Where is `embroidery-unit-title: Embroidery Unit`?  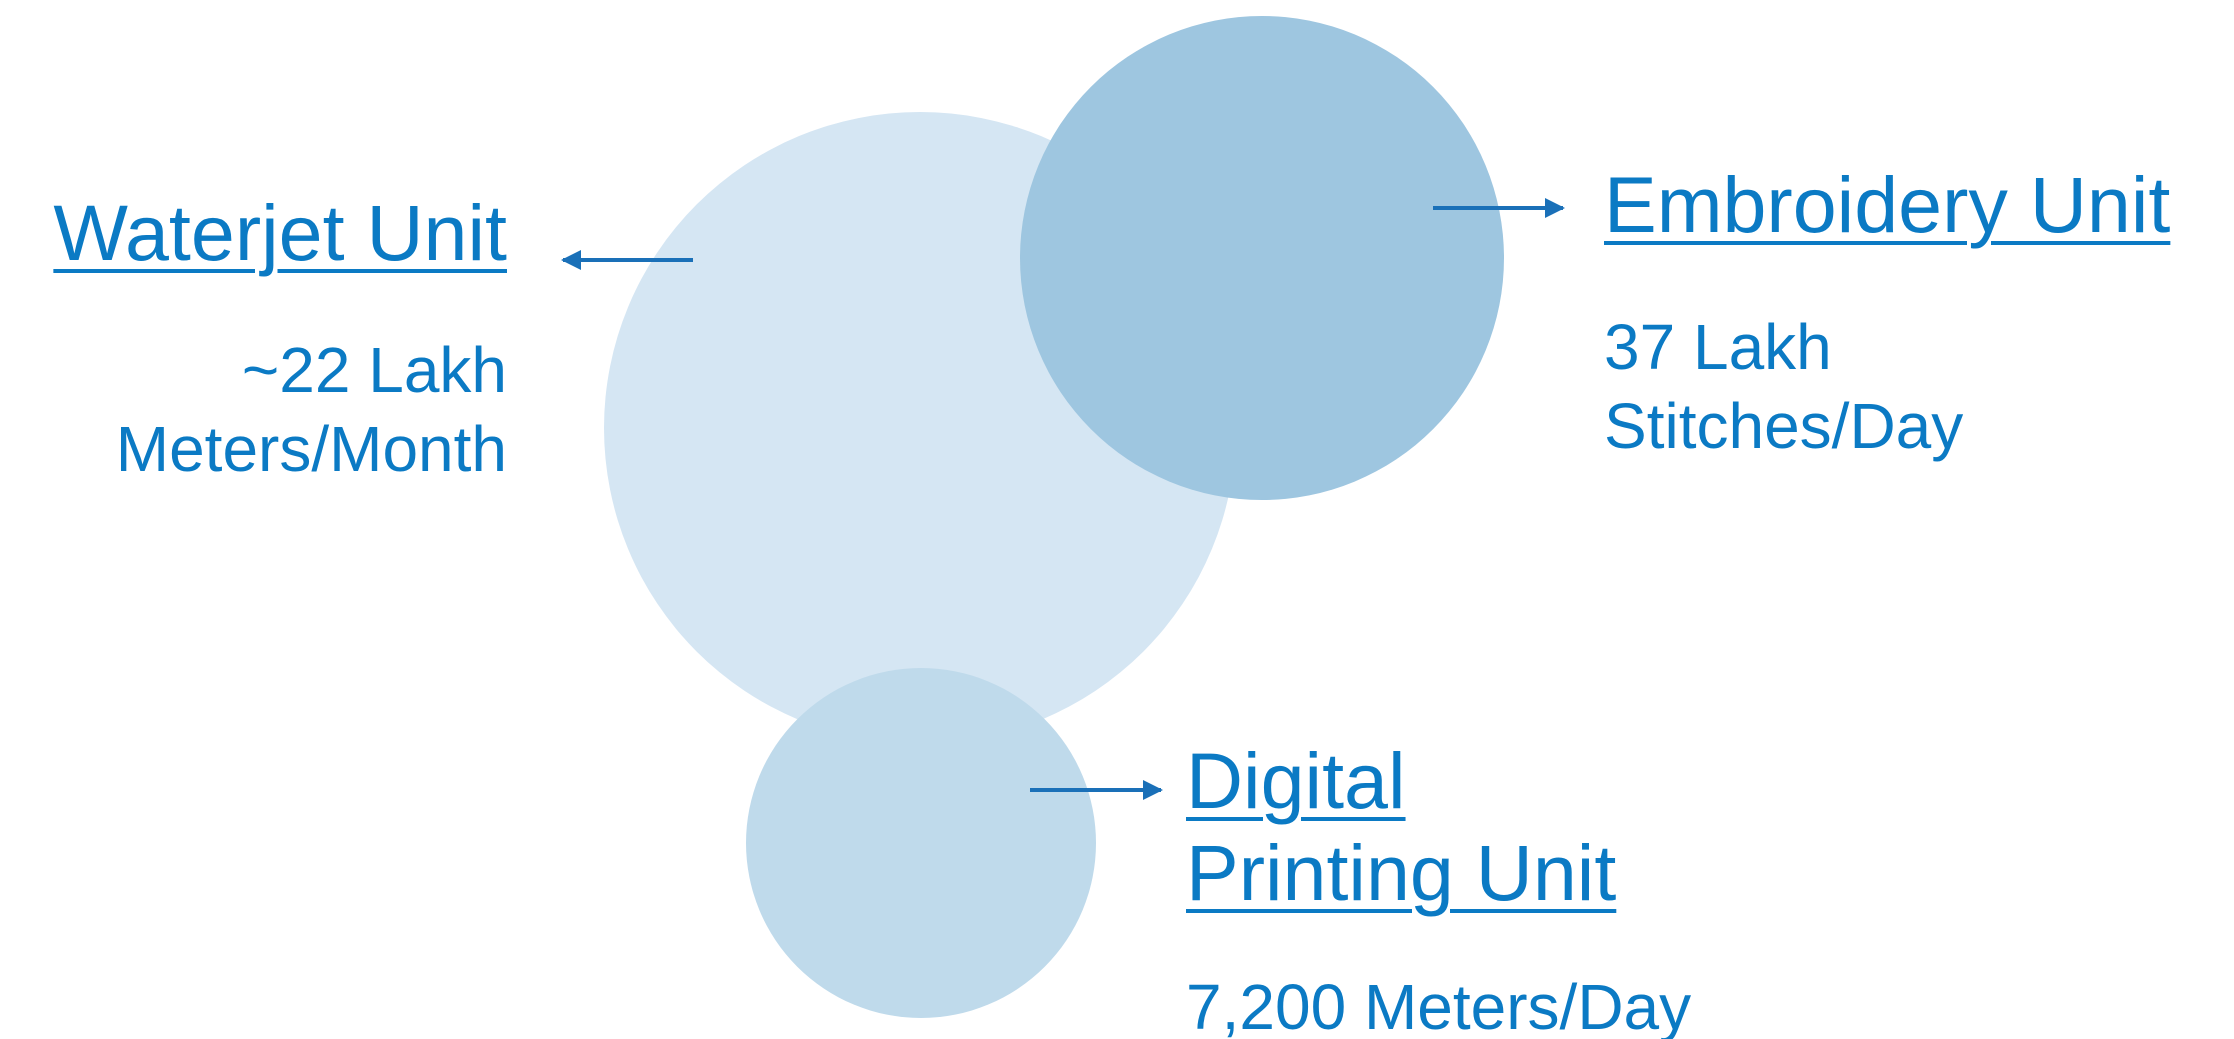 embroidery-unit-title: Embroidery Unit is located at coordinates (1887, 204).